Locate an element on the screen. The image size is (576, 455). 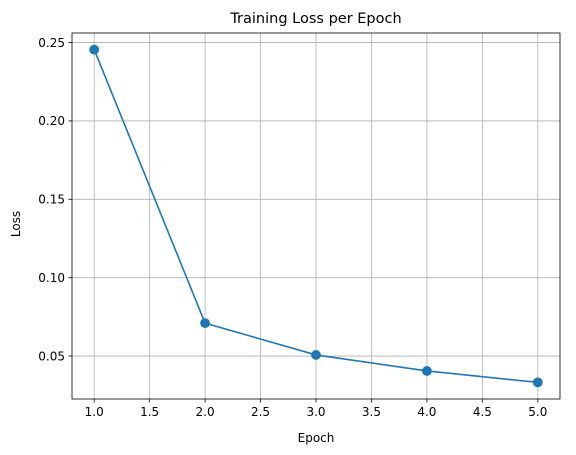
x-tick-label: 2.5 is located at coordinates (260, 412).